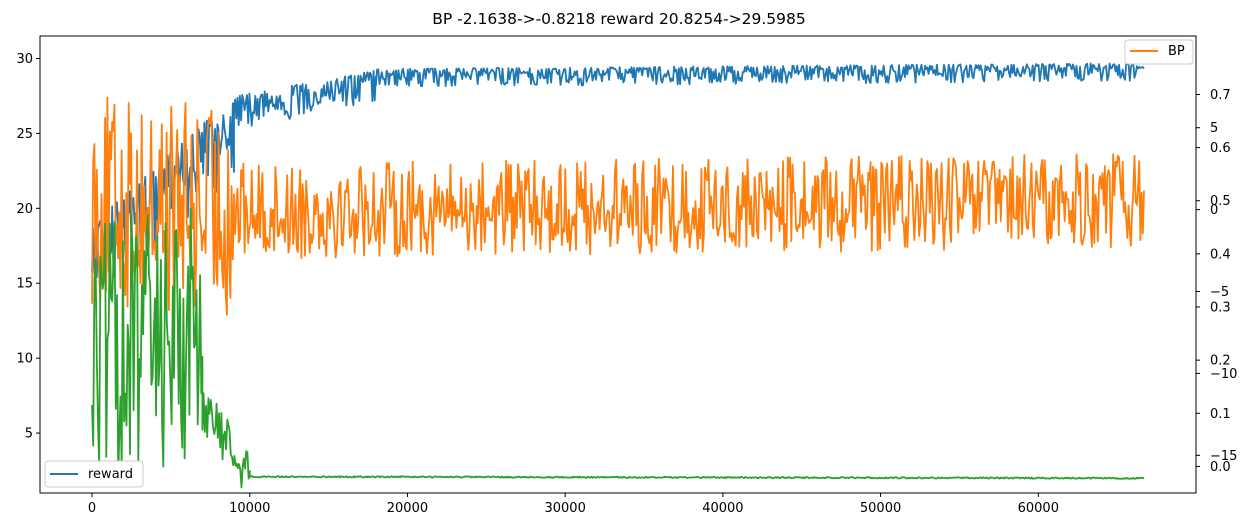 This screenshot has width=1248, height=528. What do you see at coordinates (1220, 254) in the screenshot?
I see `y-right-tick-label: 0.4` at bounding box center [1220, 254].